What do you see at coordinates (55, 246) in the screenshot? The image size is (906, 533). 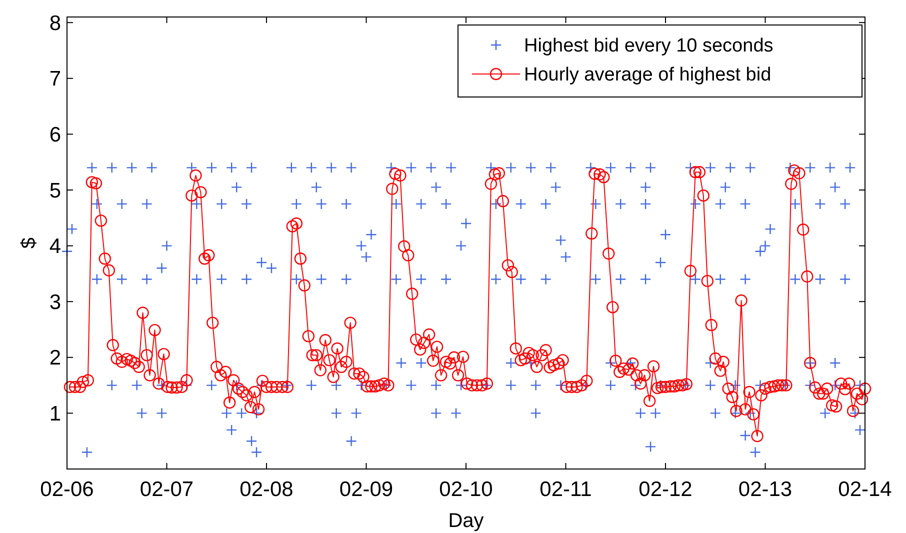 I see `y-tick-label: 4` at bounding box center [55, 246].